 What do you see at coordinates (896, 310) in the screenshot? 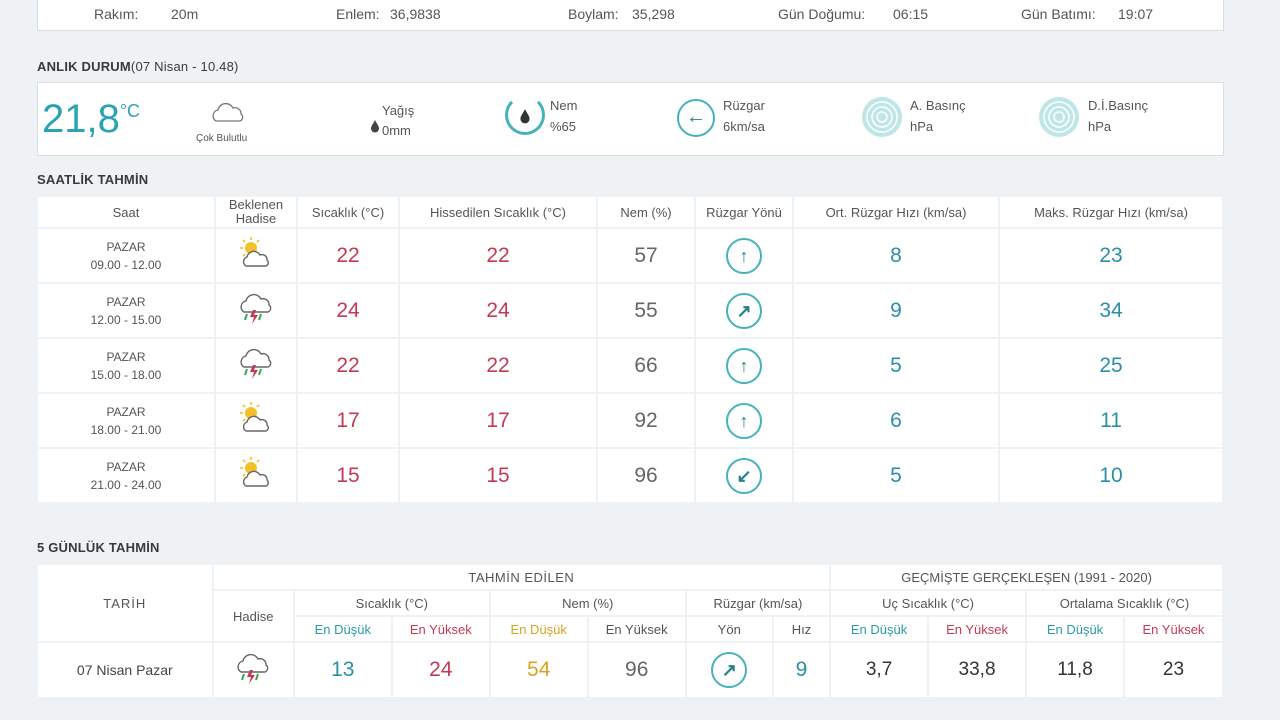
I see `hourly-avg-wind: 9` at bounding box center [896, 310].